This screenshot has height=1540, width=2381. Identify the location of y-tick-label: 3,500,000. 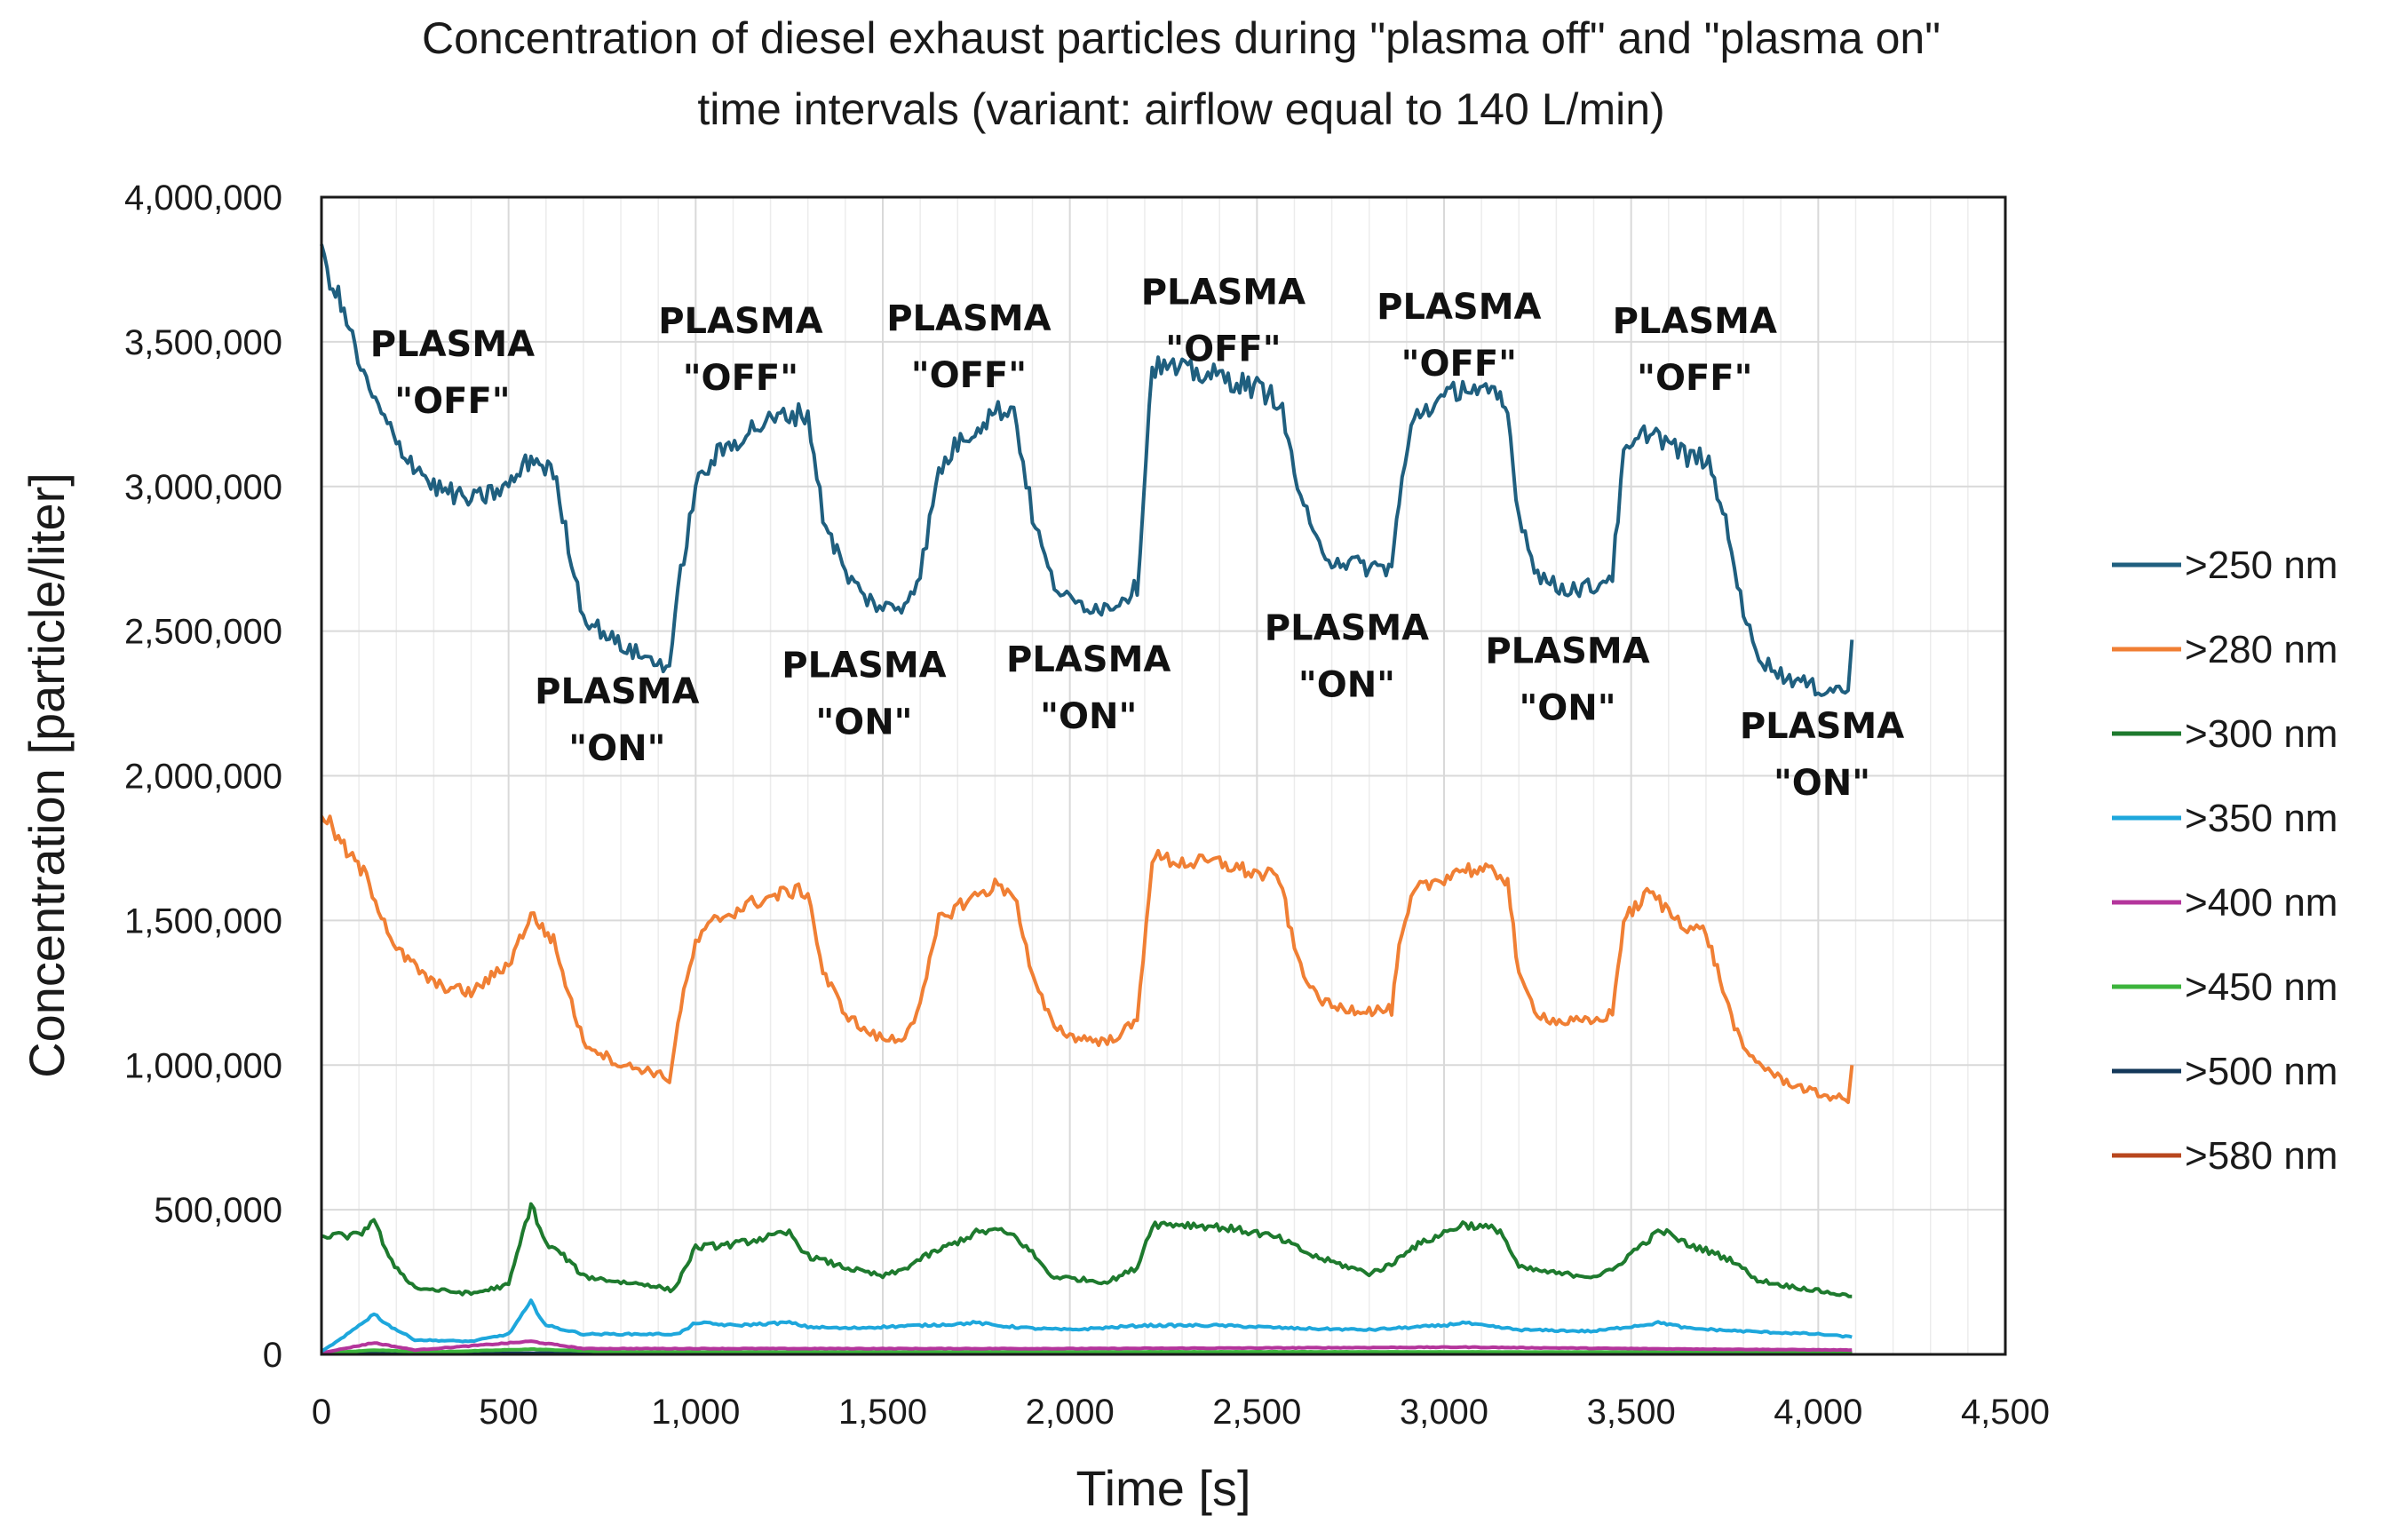
(203, 342).